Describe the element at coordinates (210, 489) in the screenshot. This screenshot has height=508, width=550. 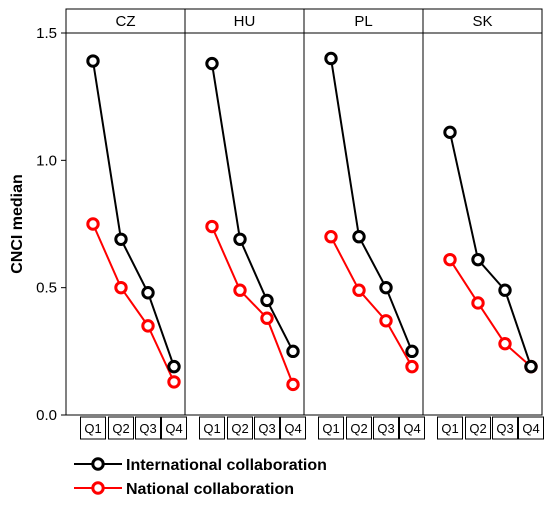
I see `legend-label: National collaboration` at that location.